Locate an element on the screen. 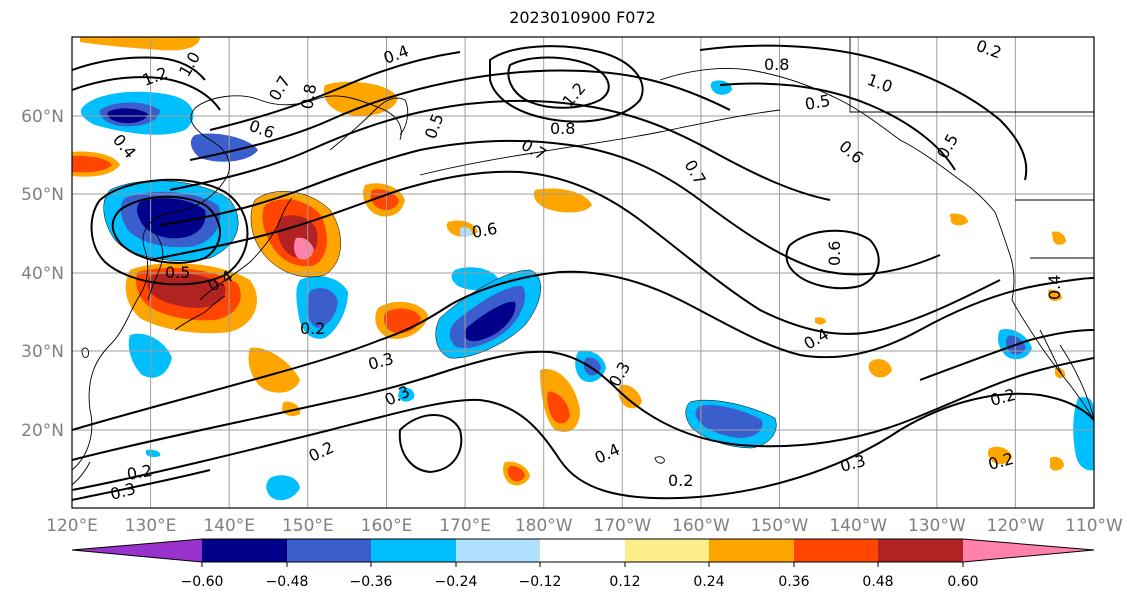 This screenshot has width=1139, height=601. coast-philippines is located at coordinates (81, 473).